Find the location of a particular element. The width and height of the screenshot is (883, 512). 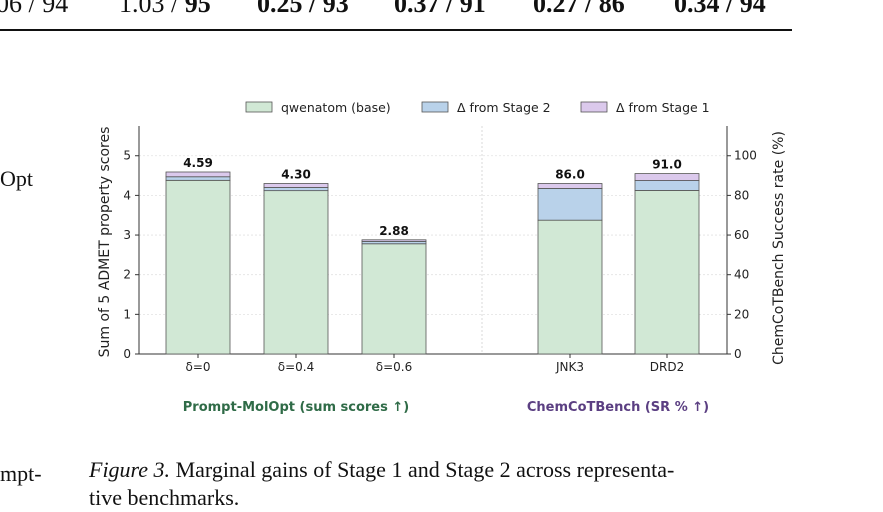

bar-total-label: 4.59 is located at coordinates (198, 163).